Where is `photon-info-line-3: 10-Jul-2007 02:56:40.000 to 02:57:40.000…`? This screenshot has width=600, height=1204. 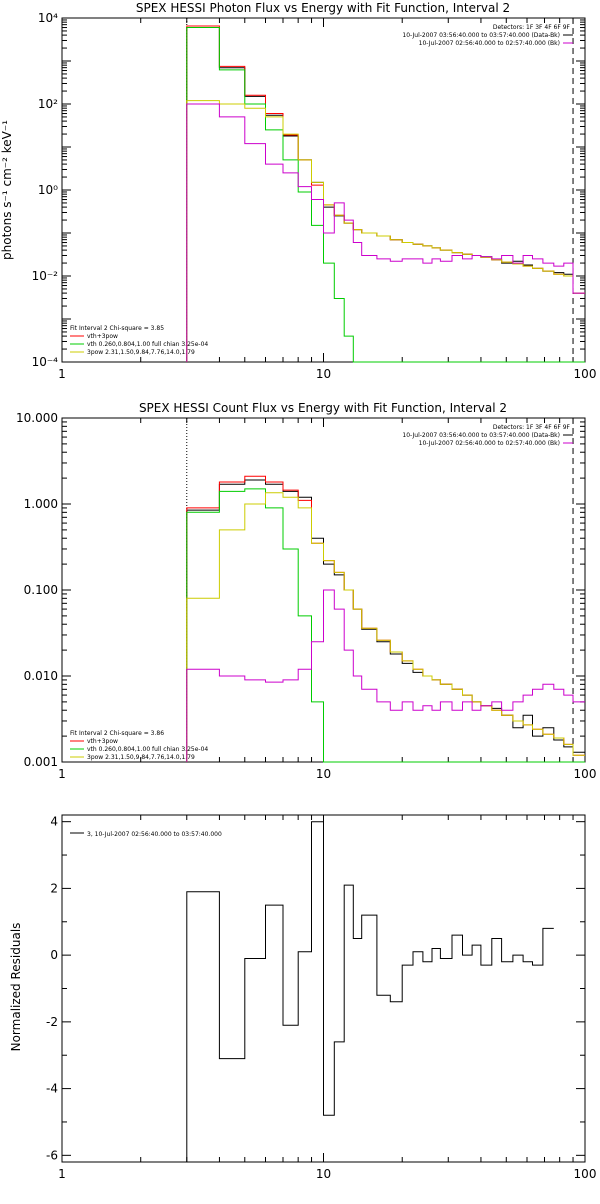
photon-info-line-3: 10-Jul-2007 02:56:40.000 to 02:57:40.000… is located at coordinates (489, 43).